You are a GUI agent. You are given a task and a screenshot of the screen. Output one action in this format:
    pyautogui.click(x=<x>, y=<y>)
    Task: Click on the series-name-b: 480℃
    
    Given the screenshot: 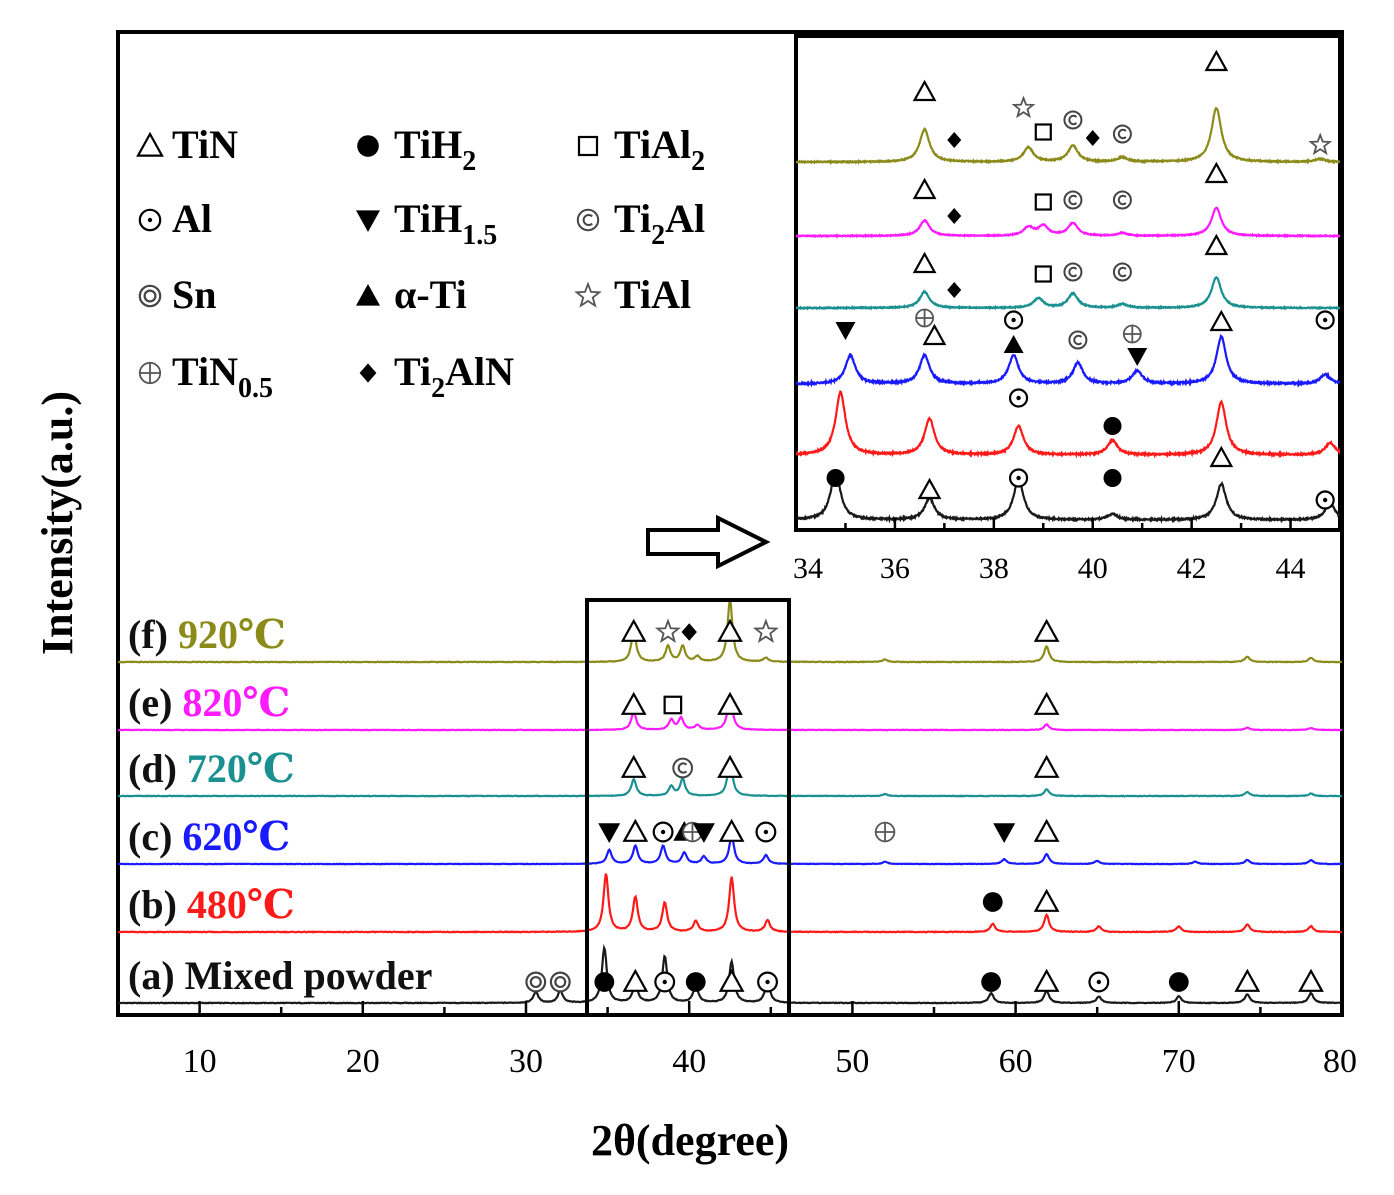 What is the action you would take?
    pyautogui.click(x=241, y=904)
    